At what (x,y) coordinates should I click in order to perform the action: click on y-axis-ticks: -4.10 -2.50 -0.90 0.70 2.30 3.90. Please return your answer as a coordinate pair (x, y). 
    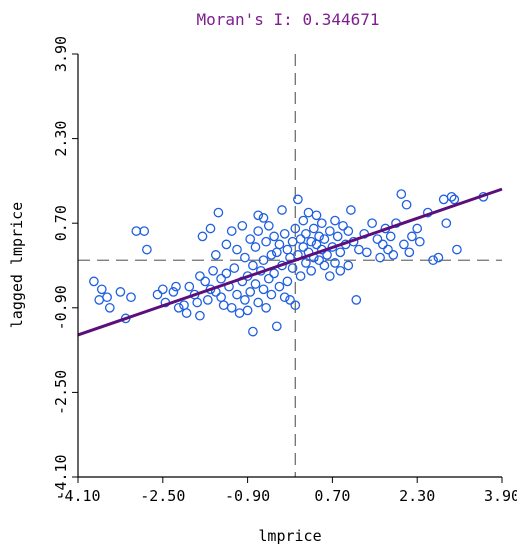
    Looking at the image, I should click on (65, 268).